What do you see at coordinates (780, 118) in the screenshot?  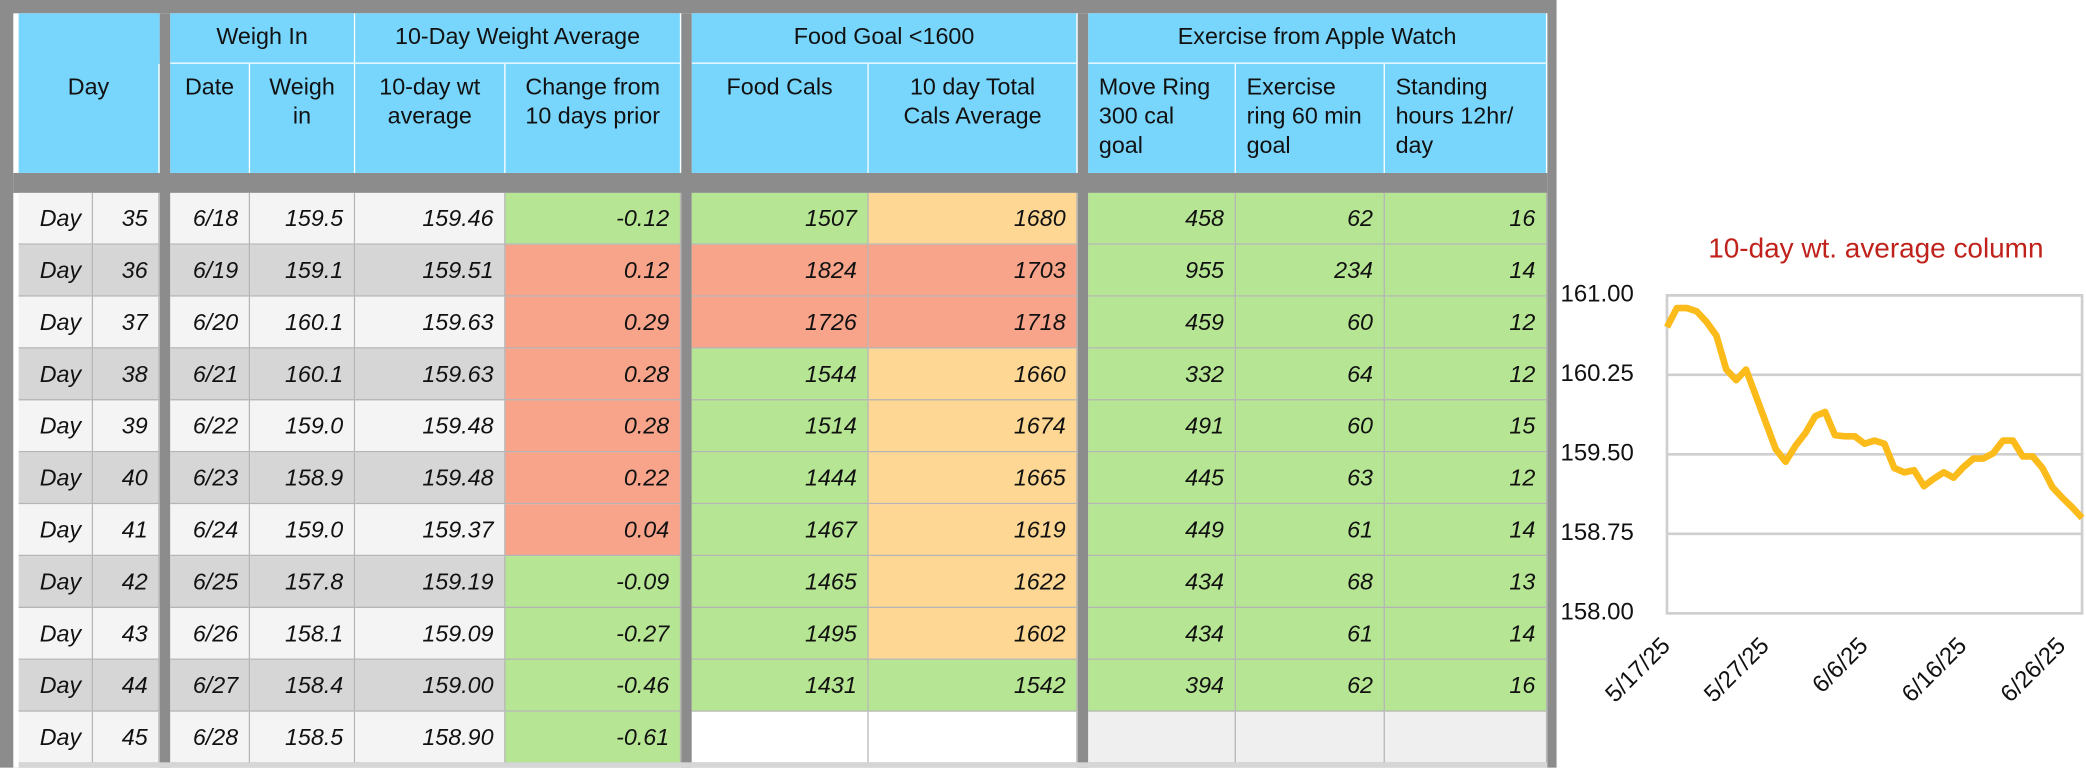 I see `column-header: Food Cals` at bounding box center [780, 118].